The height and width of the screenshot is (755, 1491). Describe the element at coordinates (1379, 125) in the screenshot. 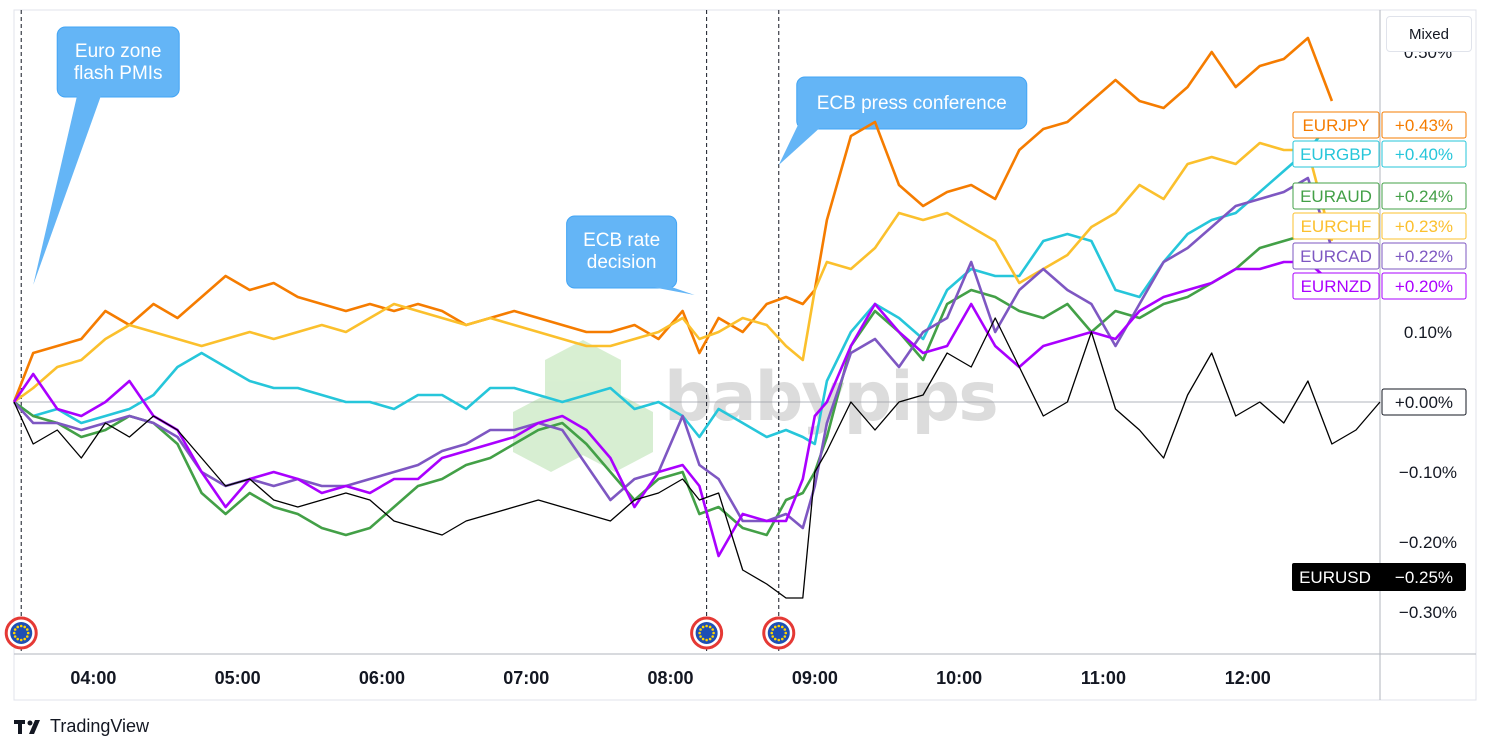

I see `last-value-label-eurjpy: EURJPY +0.43%` at that location.